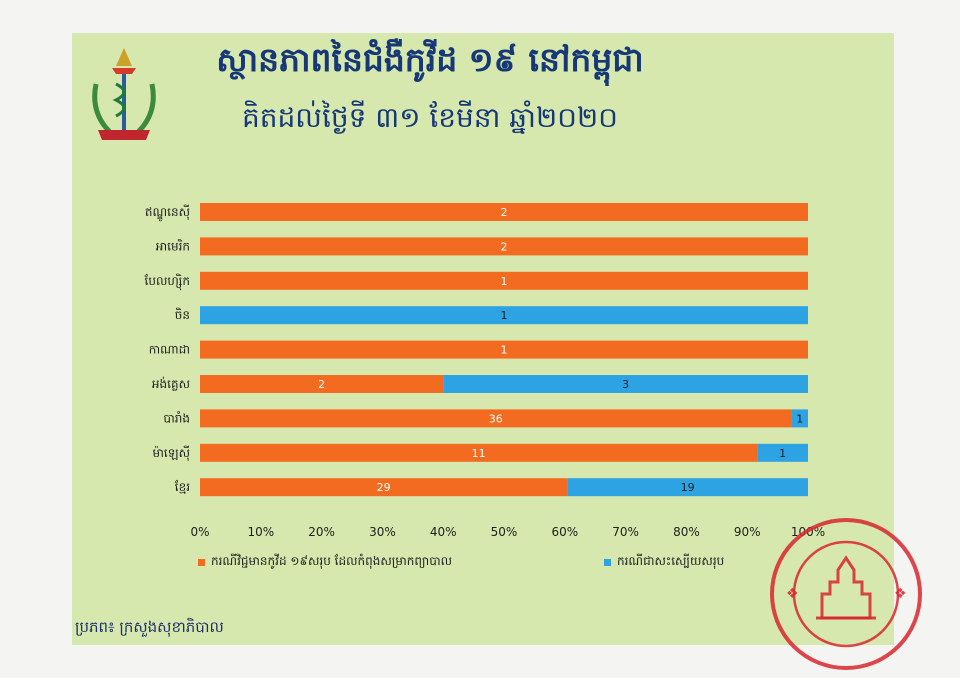 The width and height of the screenshot is (960, 678). I want to click on category-label: កាណាដា, so click(169, 350).